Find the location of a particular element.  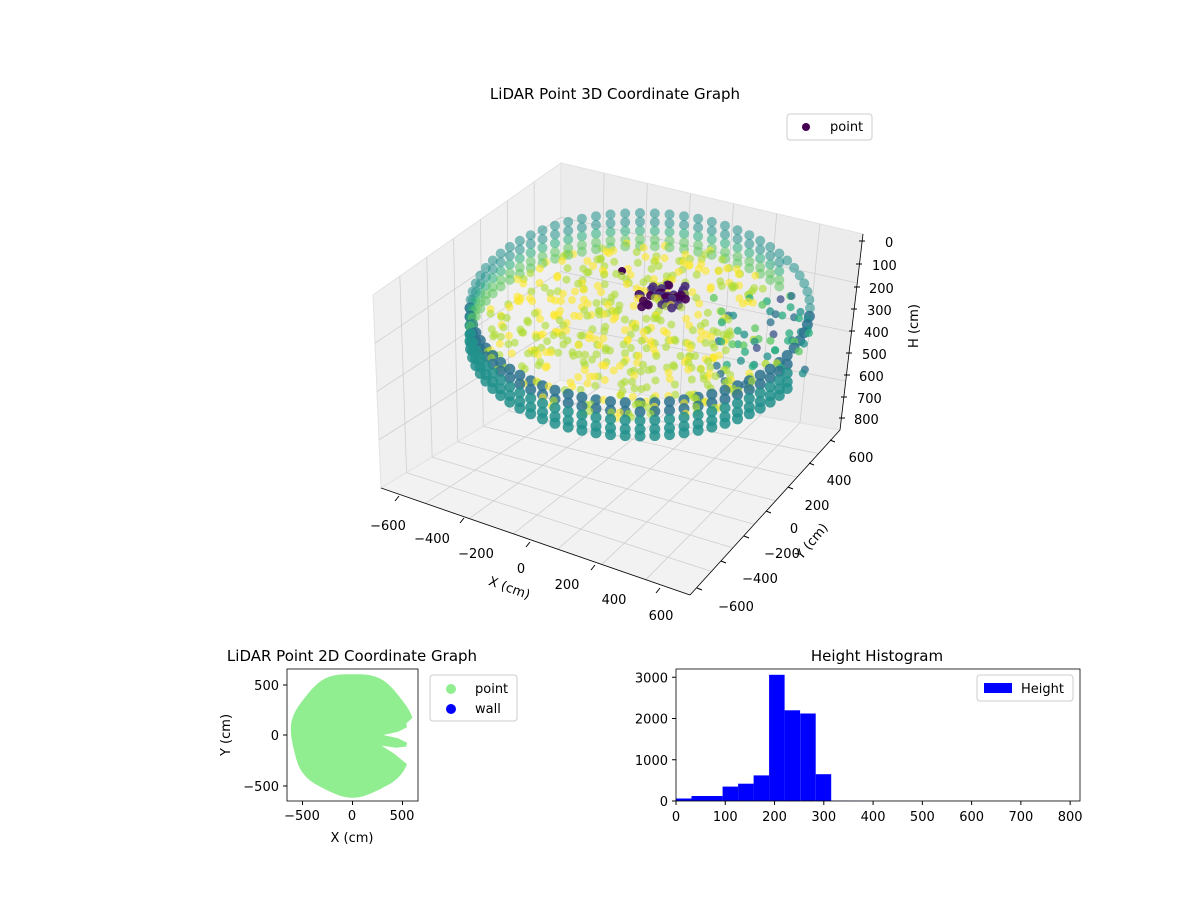

legend-2d: point wall is located at coordinates (473, 698).